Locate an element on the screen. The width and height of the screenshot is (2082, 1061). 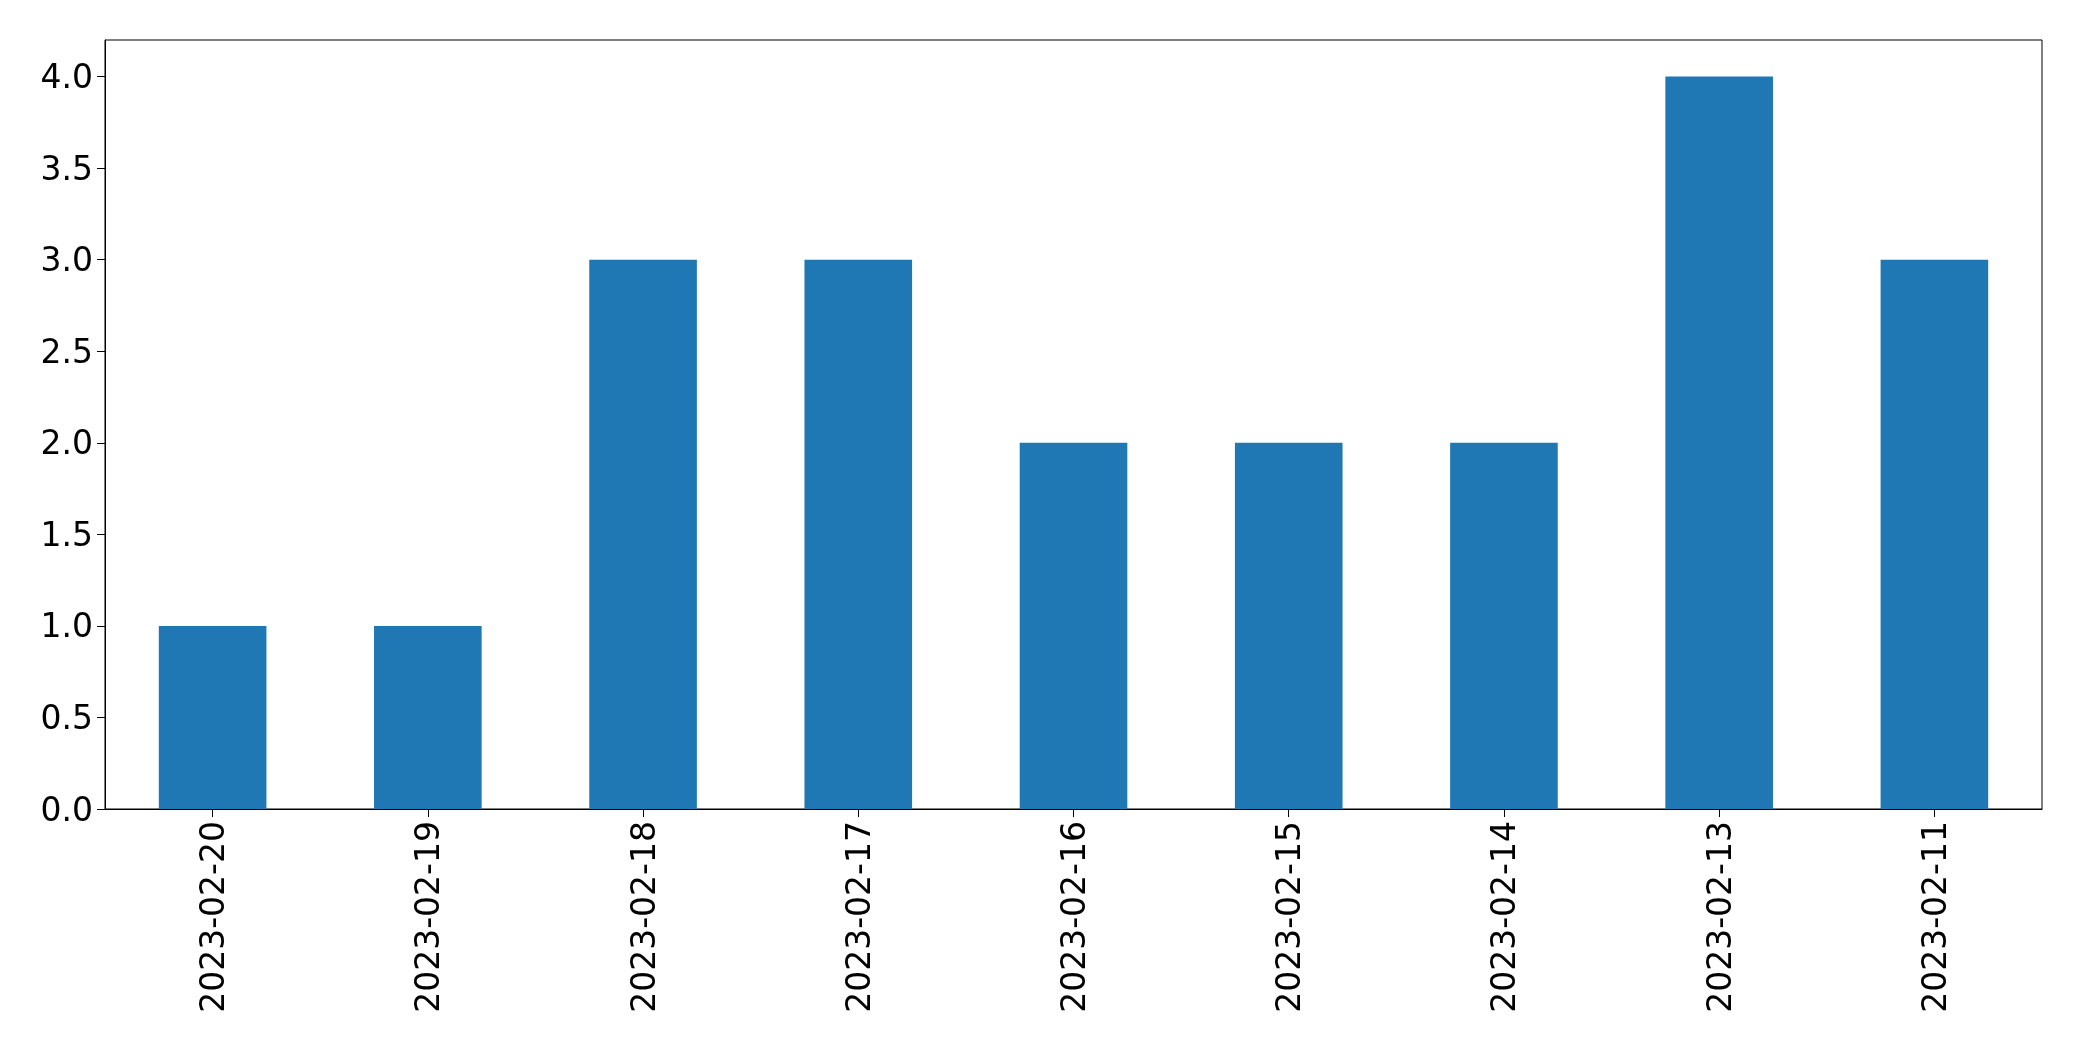
y-tick-label: 2.5 is located at coordinates (66, 351).